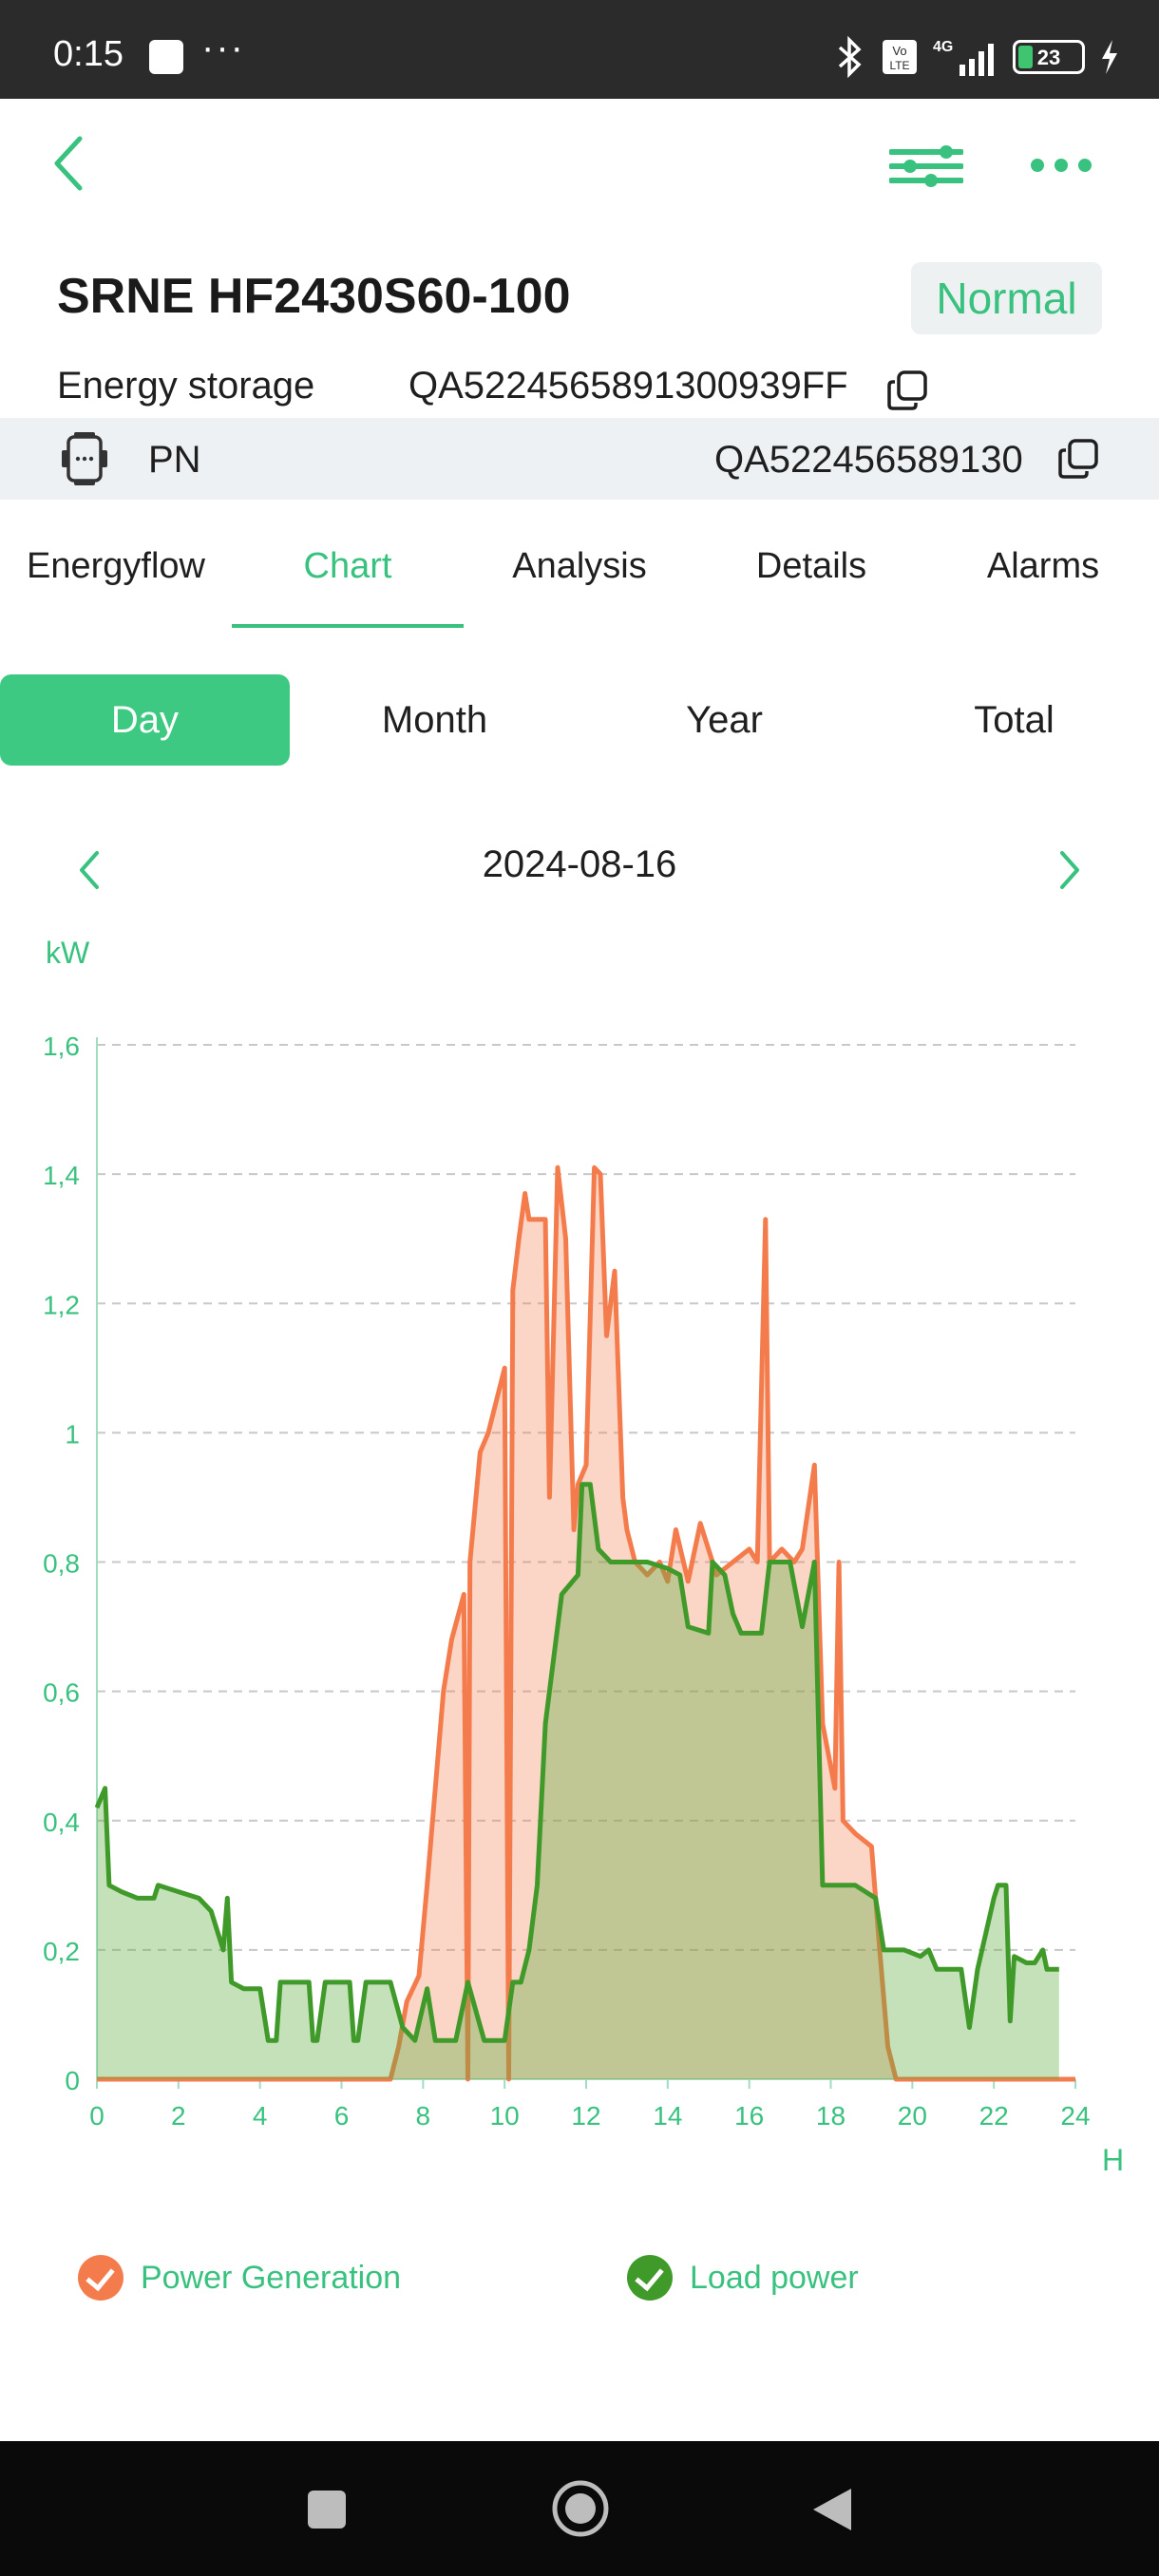 This screenshot has height=2576, width=1159. I want to click on legend-load-power: Load power, so click(743, 2277).